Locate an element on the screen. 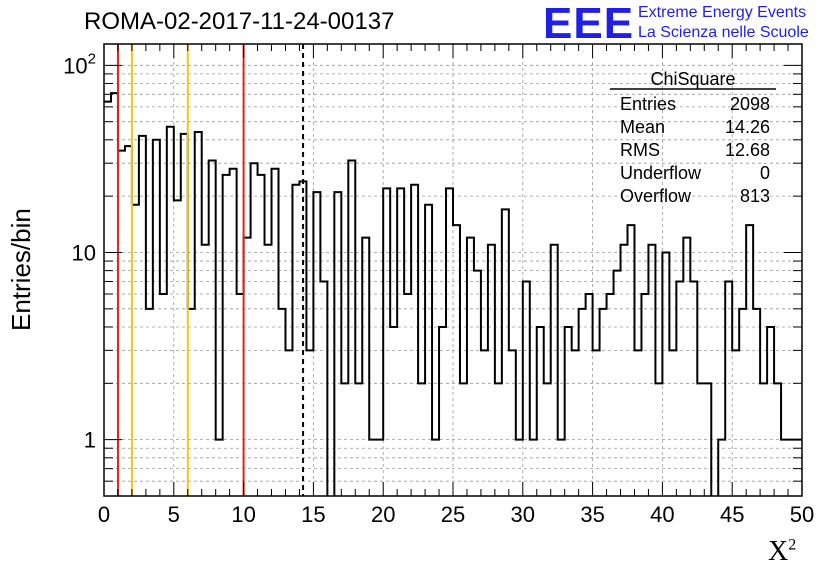 The height and width of the screenshot is (572, 836). stats-row-label: Underflow is located at coordinates (661, 173).